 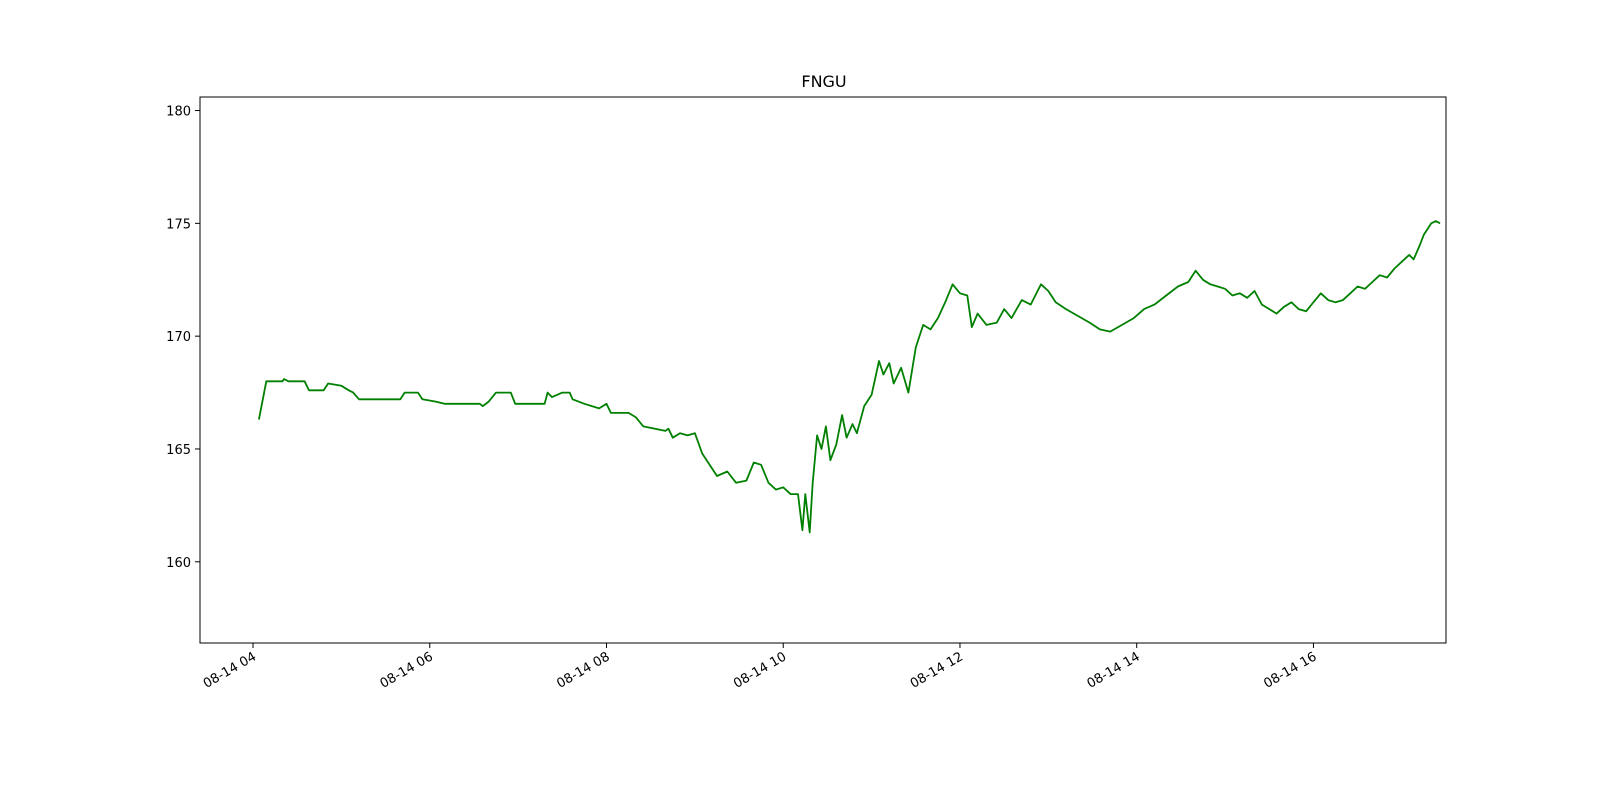 What do you see at coordinates (178, 450) in the screenshot?
I see `y-tick-label: 165` at bounding box center [178, 450].